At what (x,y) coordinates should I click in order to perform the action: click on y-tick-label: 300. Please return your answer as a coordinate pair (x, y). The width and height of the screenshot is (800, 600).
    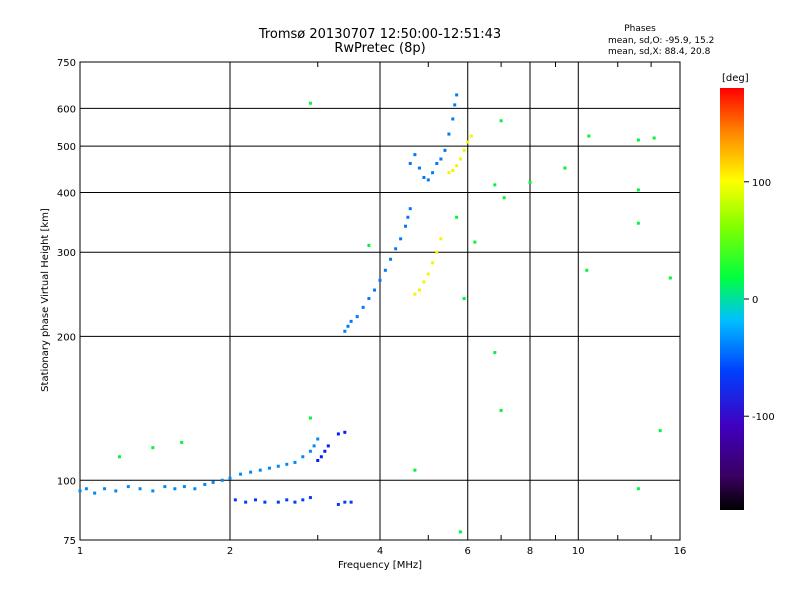
    Looking at the image, I should click on (66, 253).